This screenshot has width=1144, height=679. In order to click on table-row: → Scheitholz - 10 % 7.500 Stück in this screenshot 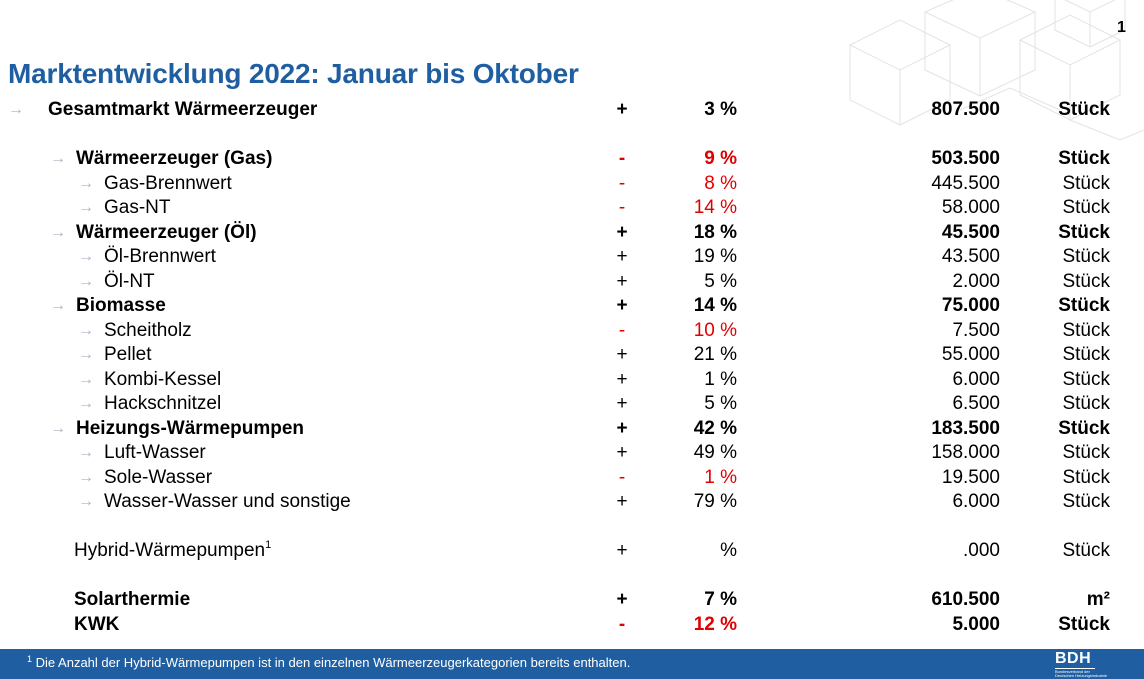, I will do `click(572, 331)`.